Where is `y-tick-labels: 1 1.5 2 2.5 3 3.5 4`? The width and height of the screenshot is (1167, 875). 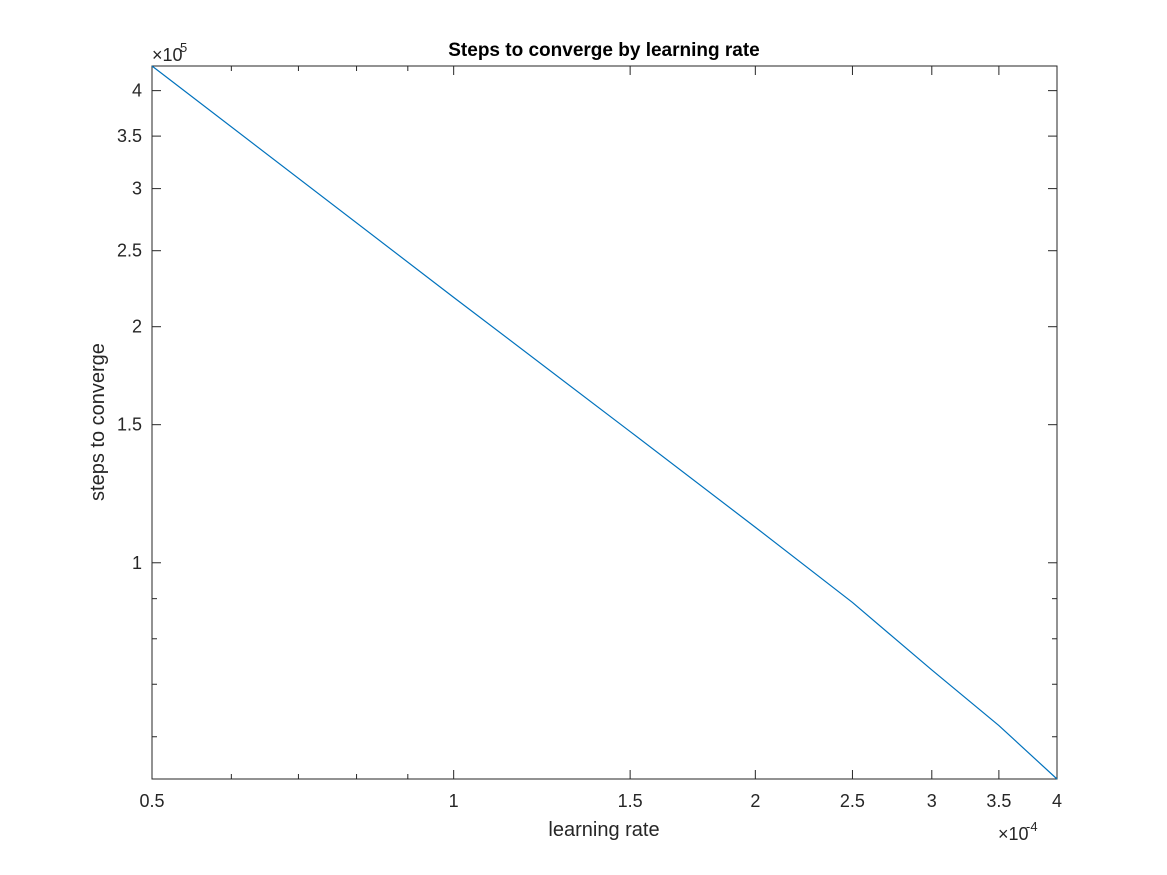
y-tick-labels: 1 1.5 2 2.5 3 3.5 4 is located at coordinates (129, 327).